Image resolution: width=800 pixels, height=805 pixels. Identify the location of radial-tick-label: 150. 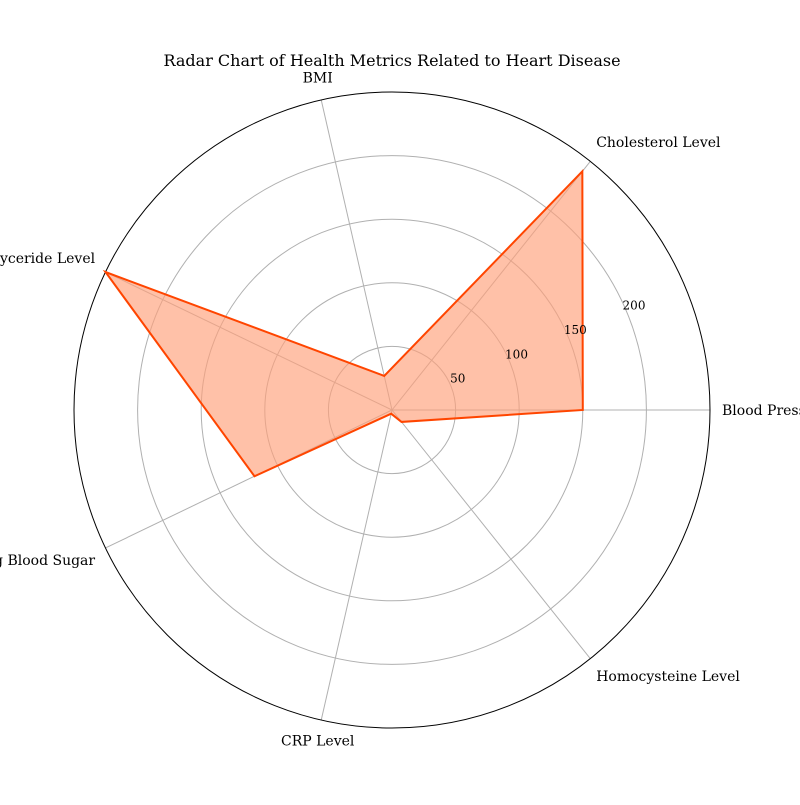
(575, 330).